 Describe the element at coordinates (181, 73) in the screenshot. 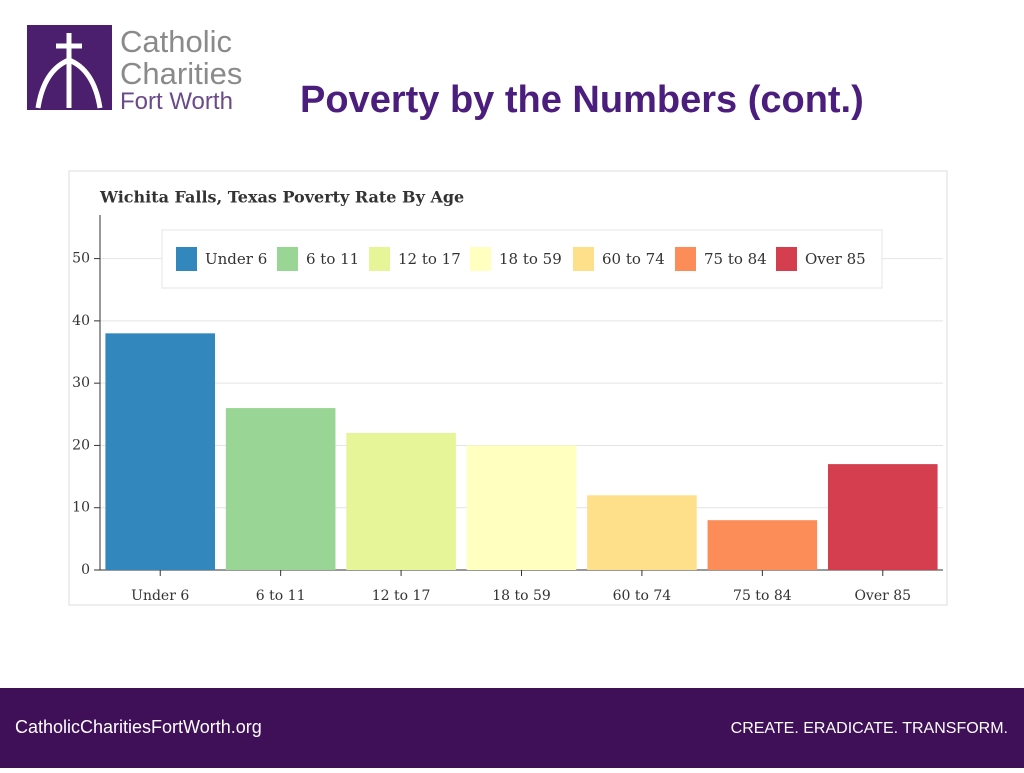

I see `logo-text: Charities` at that location.